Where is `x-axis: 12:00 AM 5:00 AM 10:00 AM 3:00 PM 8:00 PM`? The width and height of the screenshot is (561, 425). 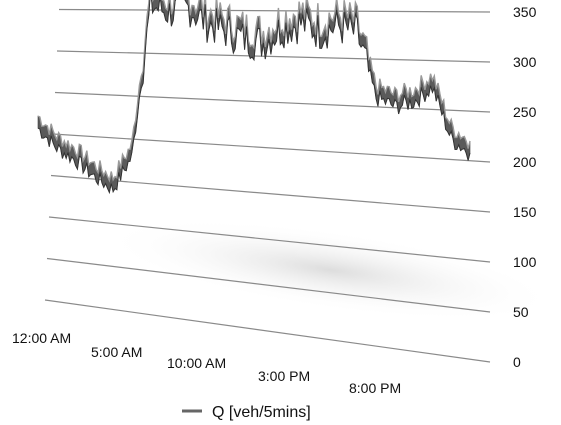 x-axis: 12:00 AM 5:00 AM 10:00 AM 3:00 PM 8:00 PM is located at coordinates (206, 363).